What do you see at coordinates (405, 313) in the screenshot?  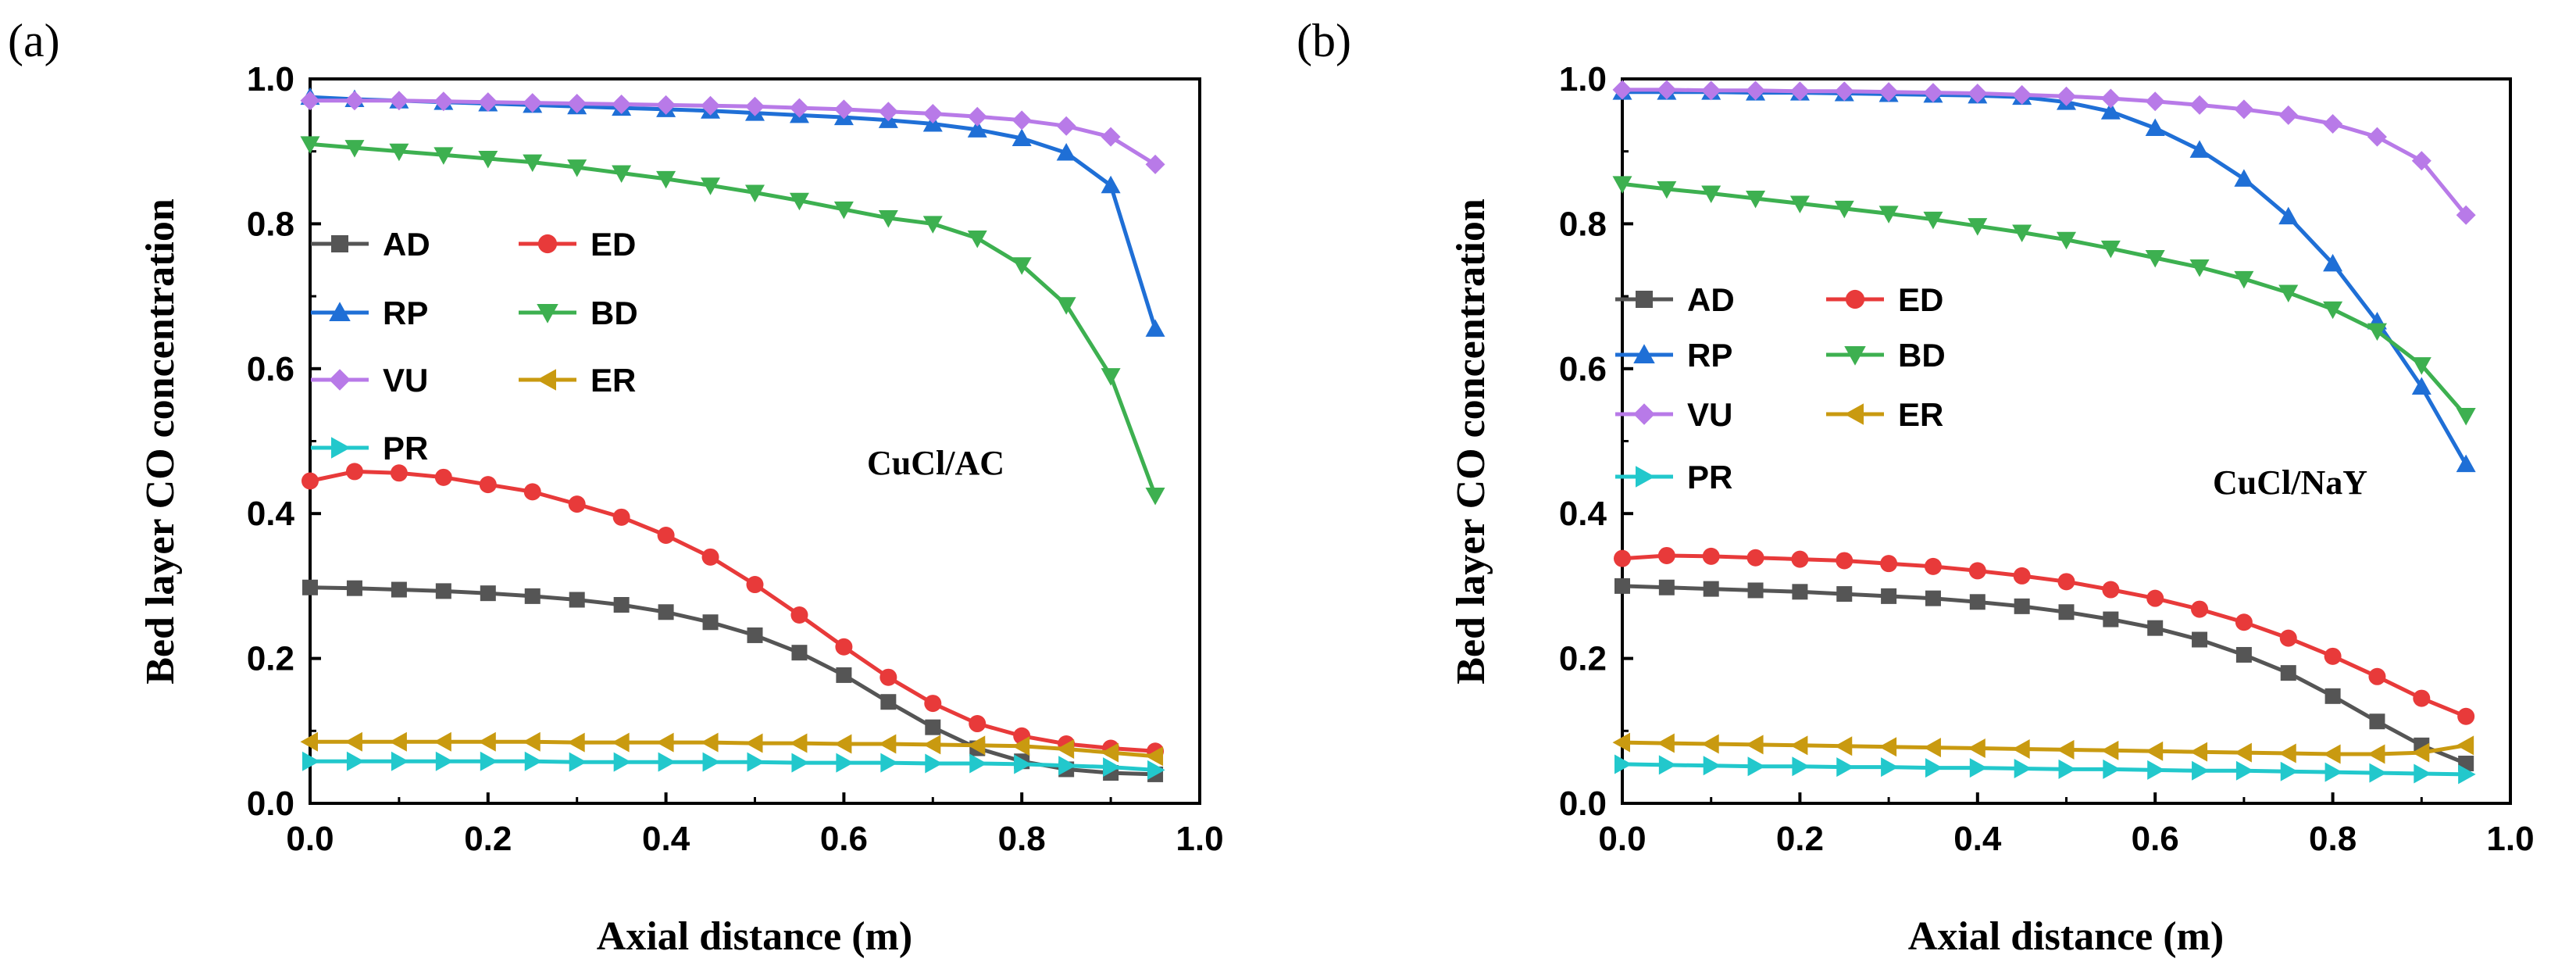 I see `legend-label: RP` at bounding box center [405, 313].